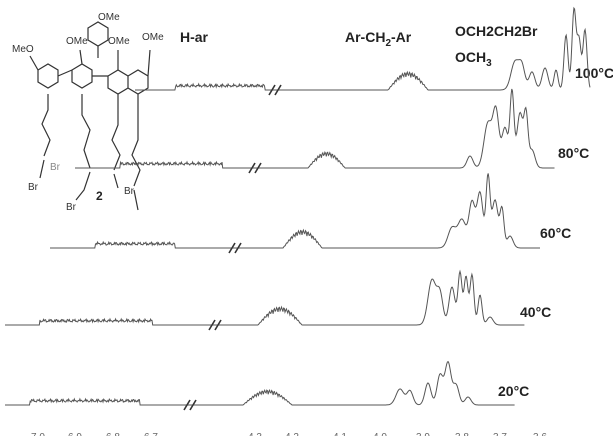  What do you see at coordinates (540, 434) in the screenshot?
I see `axis-tick-label: 3.6` at bounding box center [540, 434].